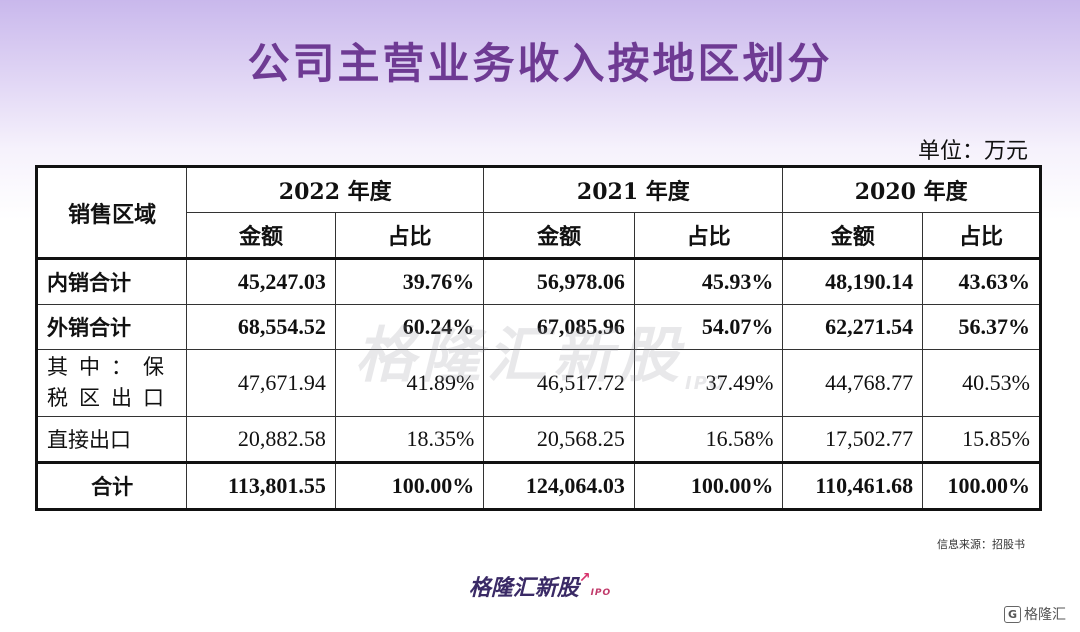  Describe the element at coordinates (111, 327) in the screenshot. I see `row-label: 外销合计` at that location.